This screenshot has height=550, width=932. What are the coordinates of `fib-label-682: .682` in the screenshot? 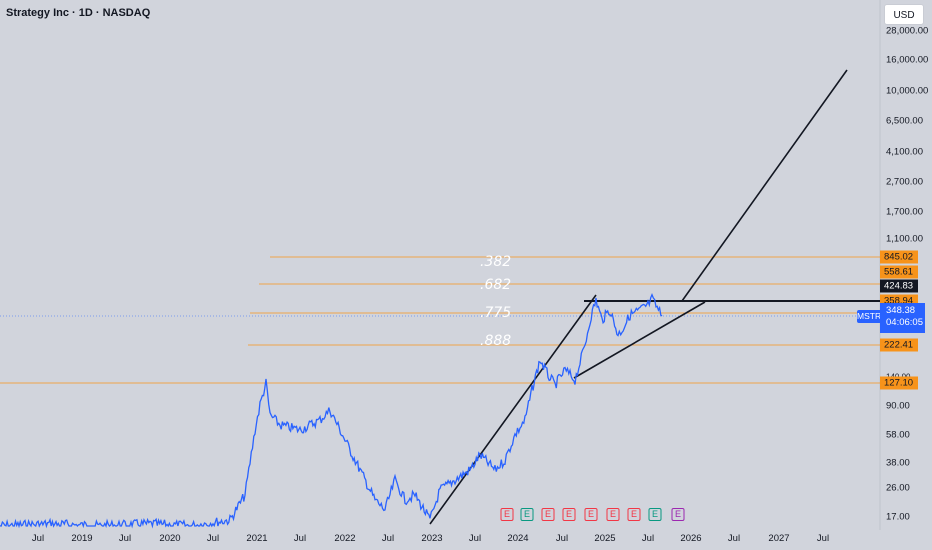 It's located at (496, 285).